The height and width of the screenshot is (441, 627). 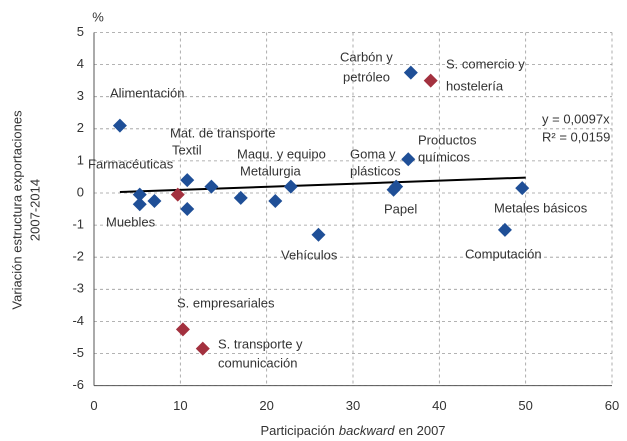 What do you see at coordinates (297, 430) in the screenshot?
I see `x-axis-title-part: Participación` at bounding box center [297, 430].